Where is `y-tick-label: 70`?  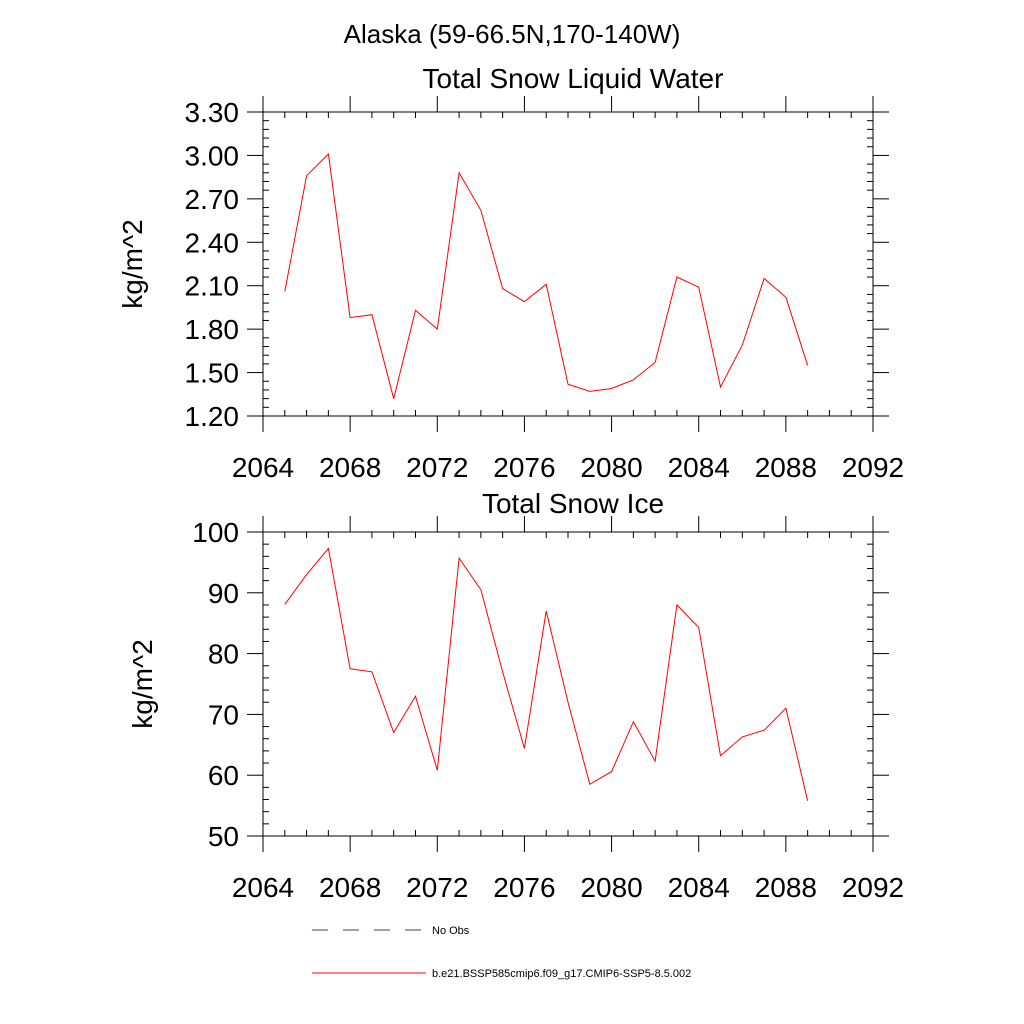 y-tick-label: 70 is located at coordinates (223, 714).